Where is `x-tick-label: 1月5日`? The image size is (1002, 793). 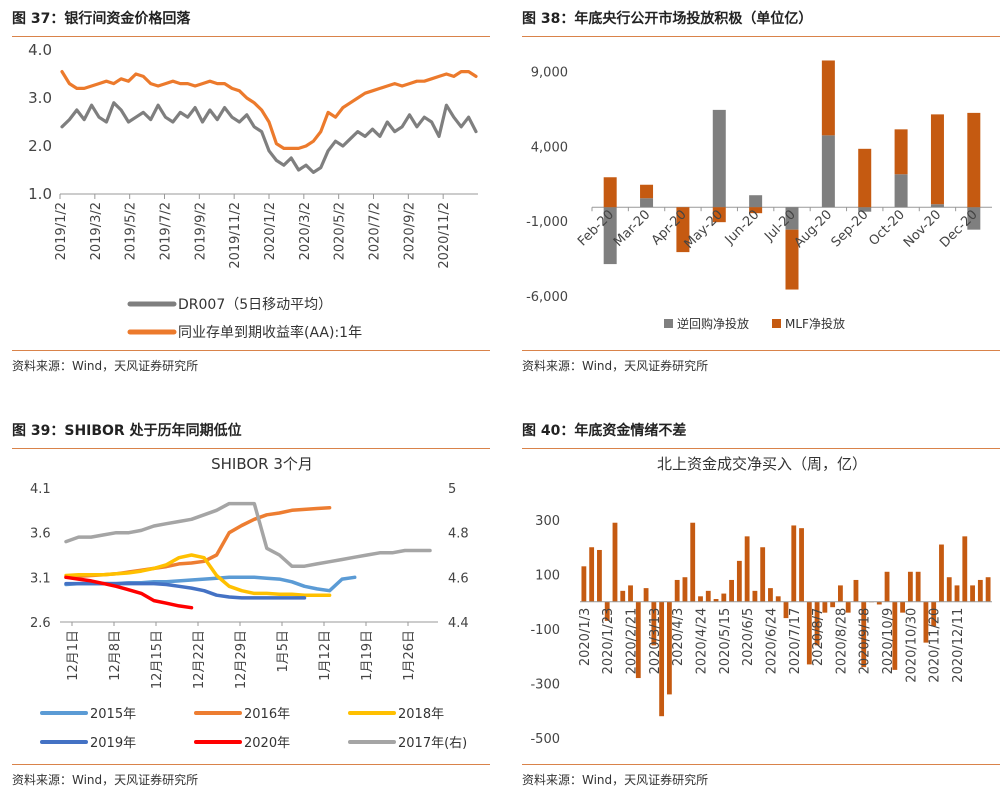
x-tick-label: 1月5日 is located at coordinates (283, 651).